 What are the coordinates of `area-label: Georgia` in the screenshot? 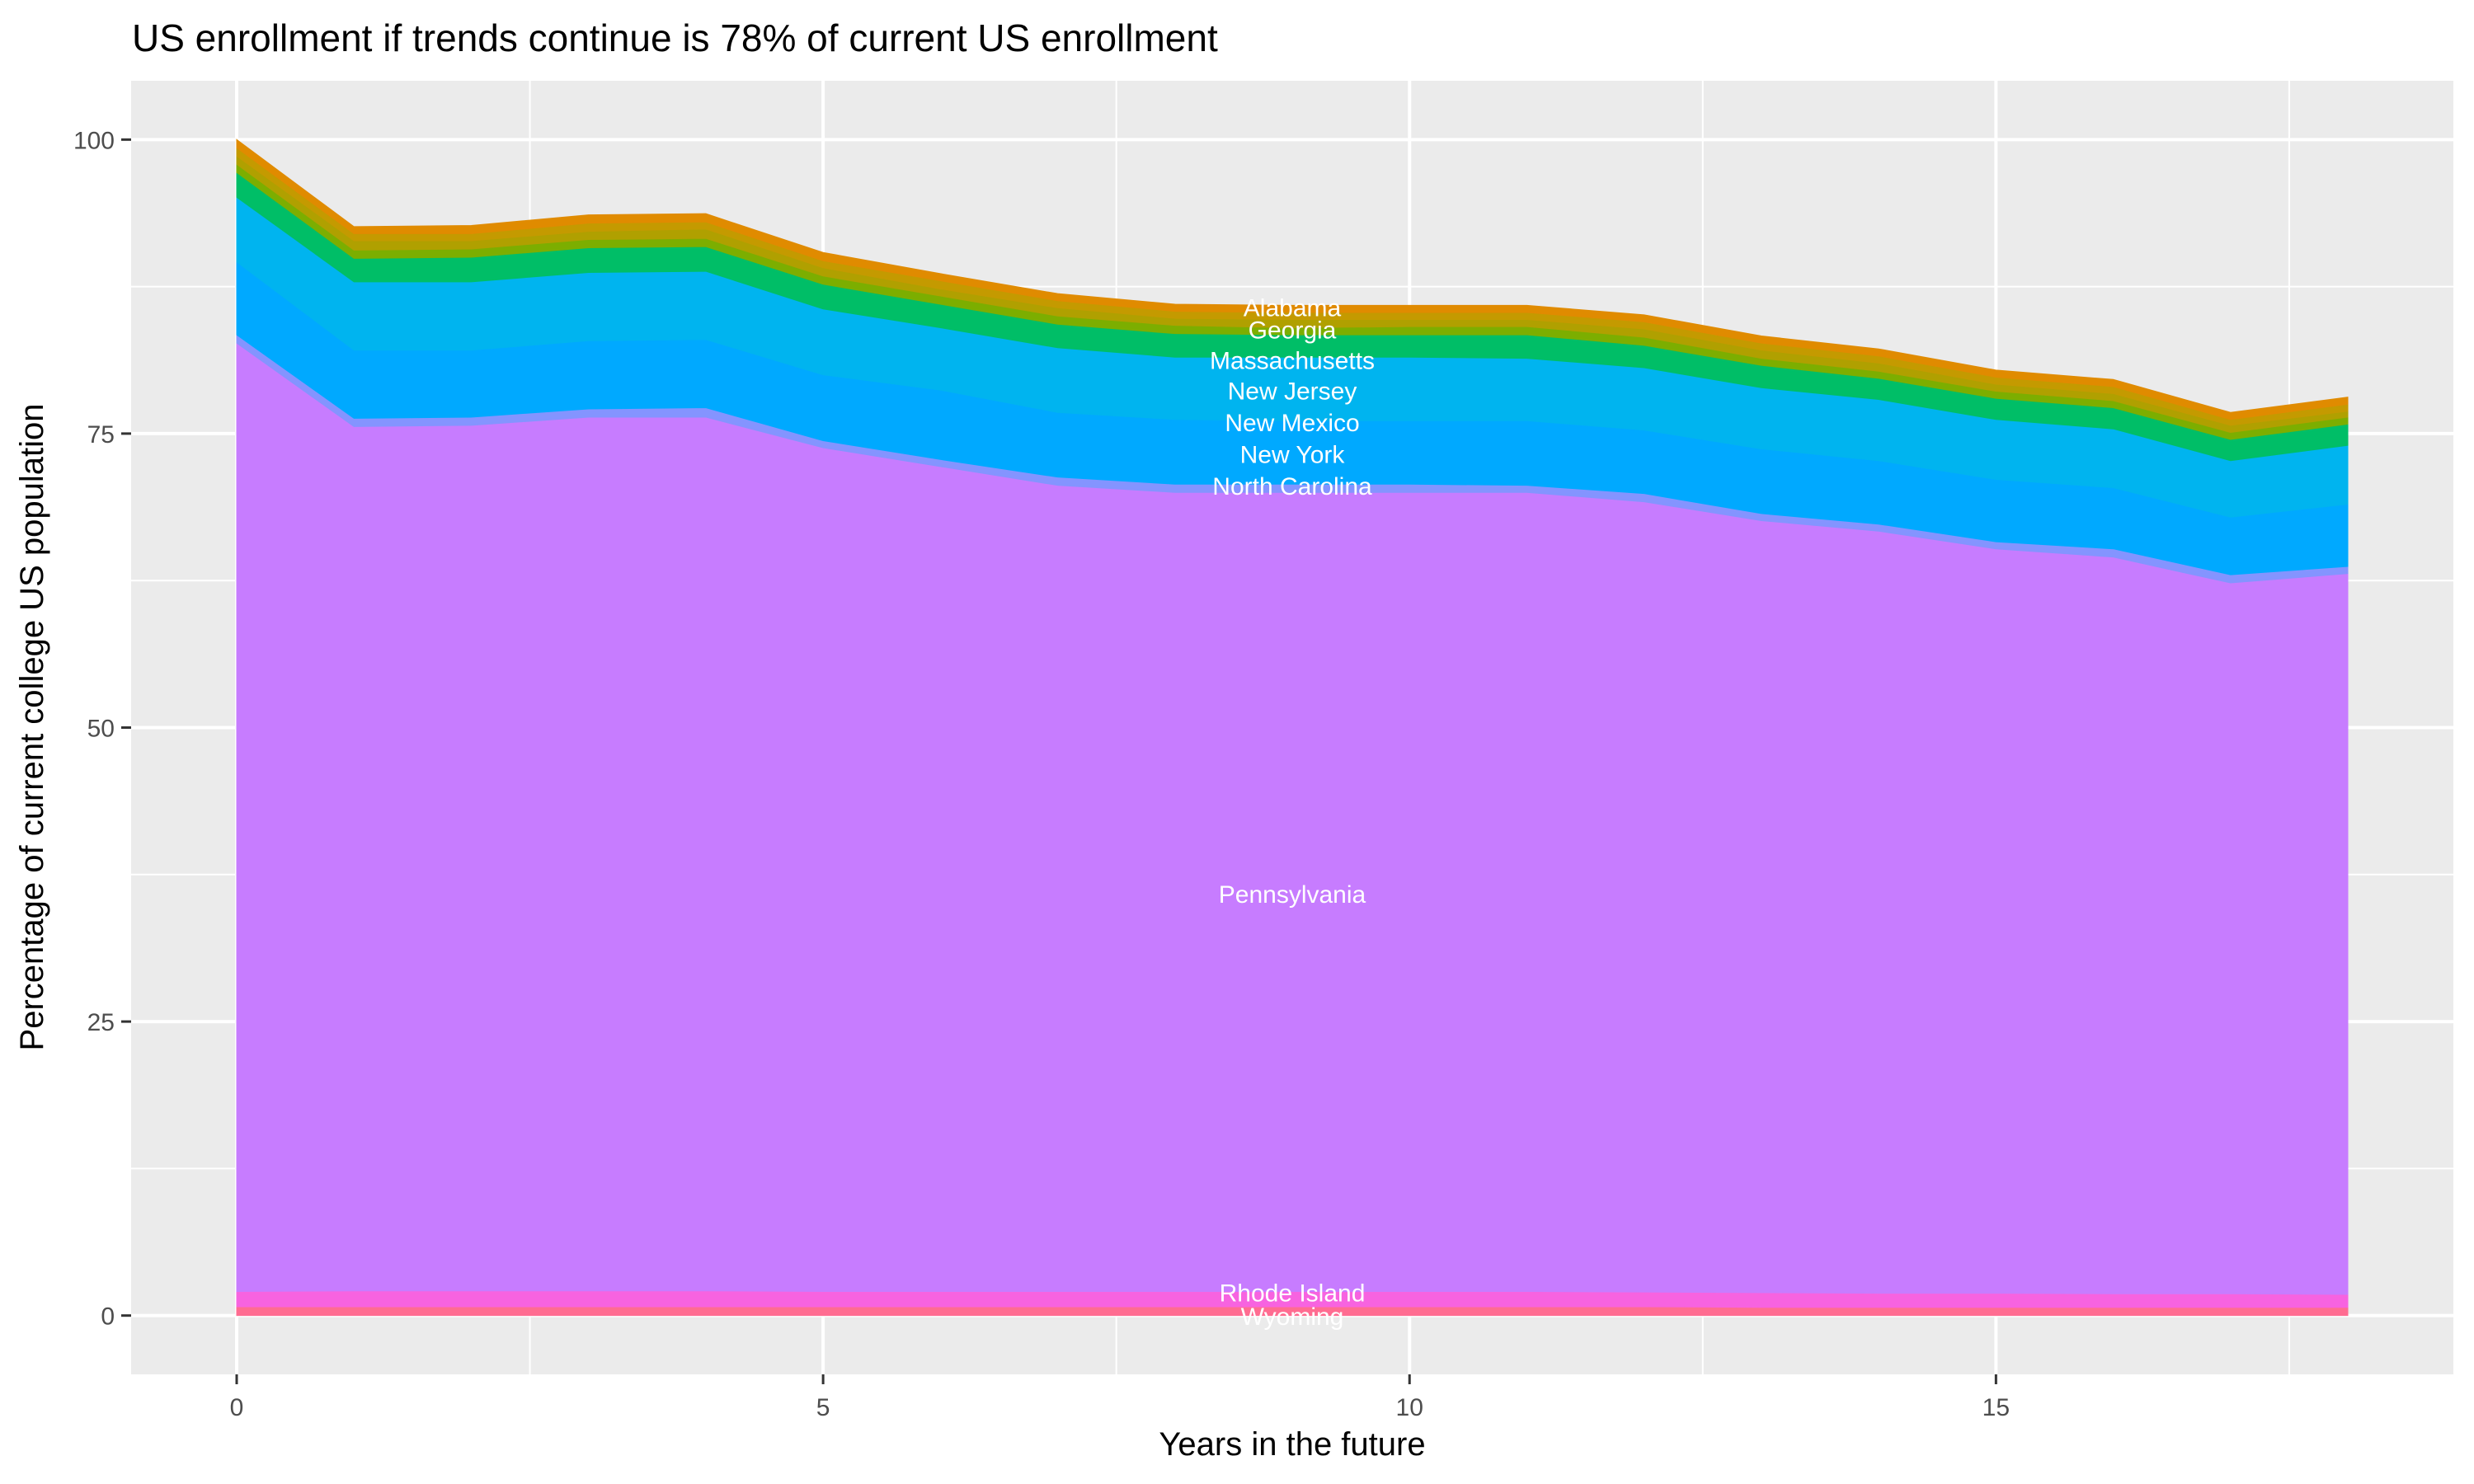 It's located at (1293, 330).